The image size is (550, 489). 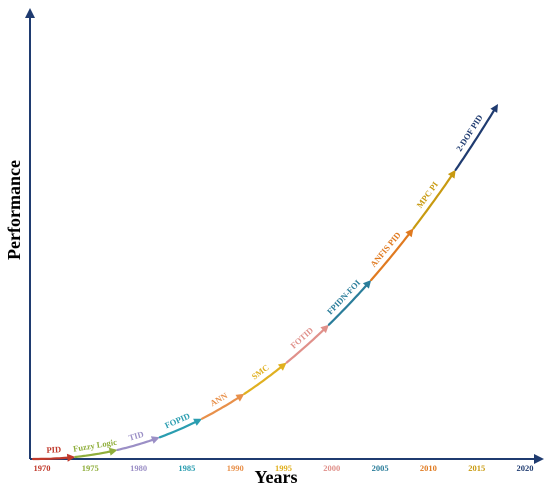 What do you see at coordinates (186, 468) in the screenshot?
I see `x-tick-label: 1985` at bounding box center [186, 468].